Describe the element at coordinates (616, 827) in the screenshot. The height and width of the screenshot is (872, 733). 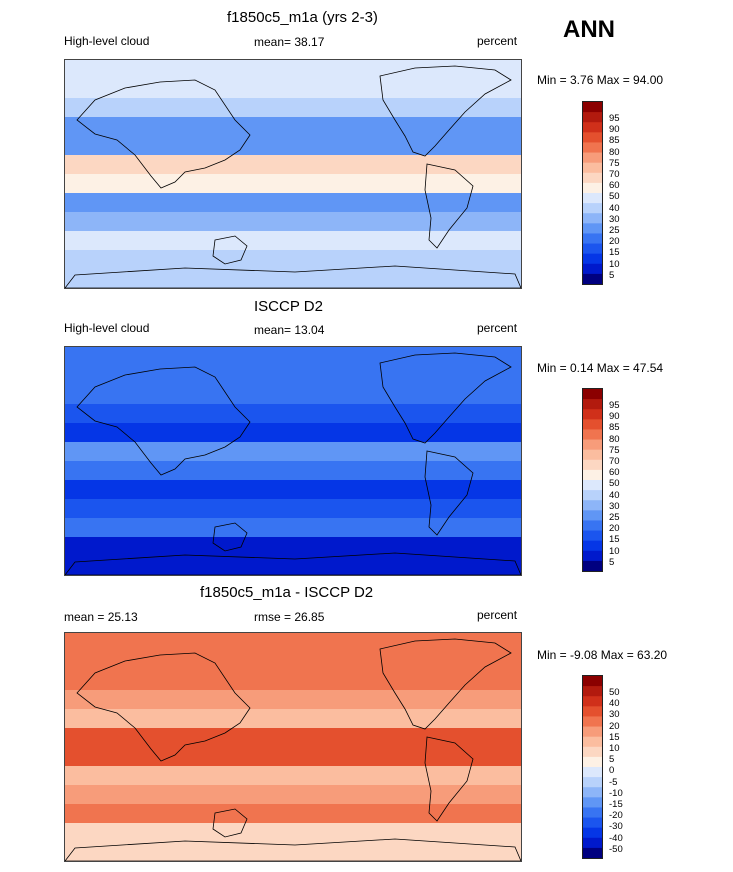
I see `colorbar-tick-label: -30` at that location.